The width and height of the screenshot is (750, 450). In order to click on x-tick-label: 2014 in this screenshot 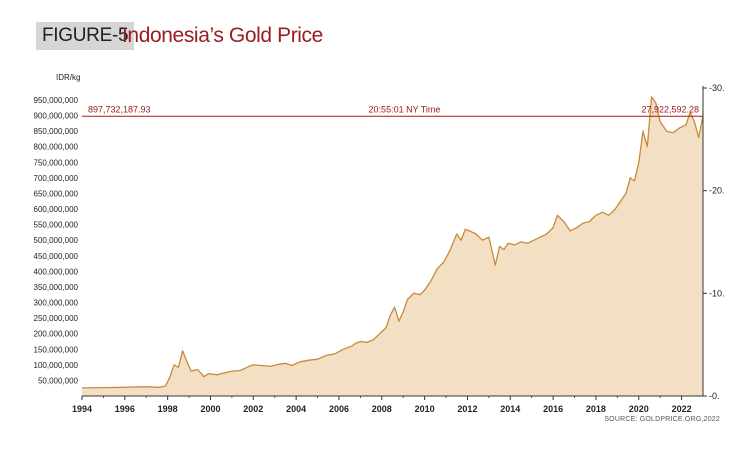, I will do `click(510, 409)`.